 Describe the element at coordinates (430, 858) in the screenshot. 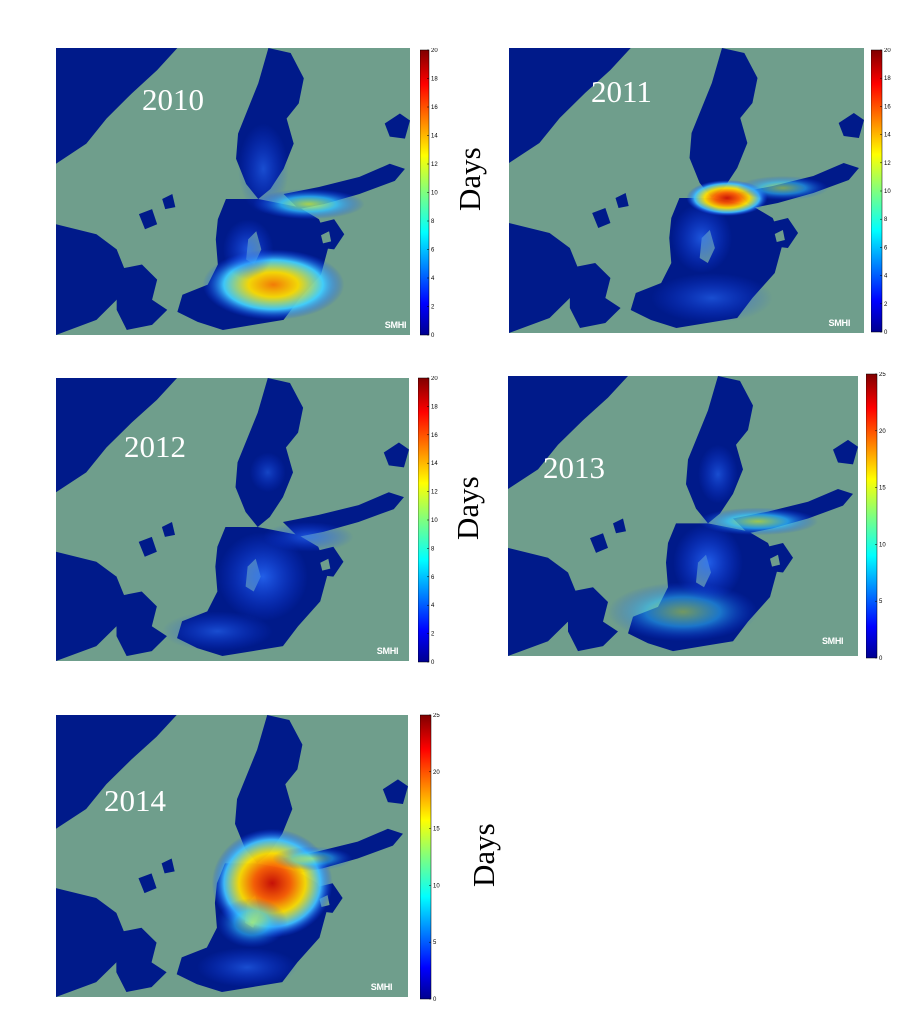

I see `colorbar-2014: 25 20 15 10 5 0` at that location.